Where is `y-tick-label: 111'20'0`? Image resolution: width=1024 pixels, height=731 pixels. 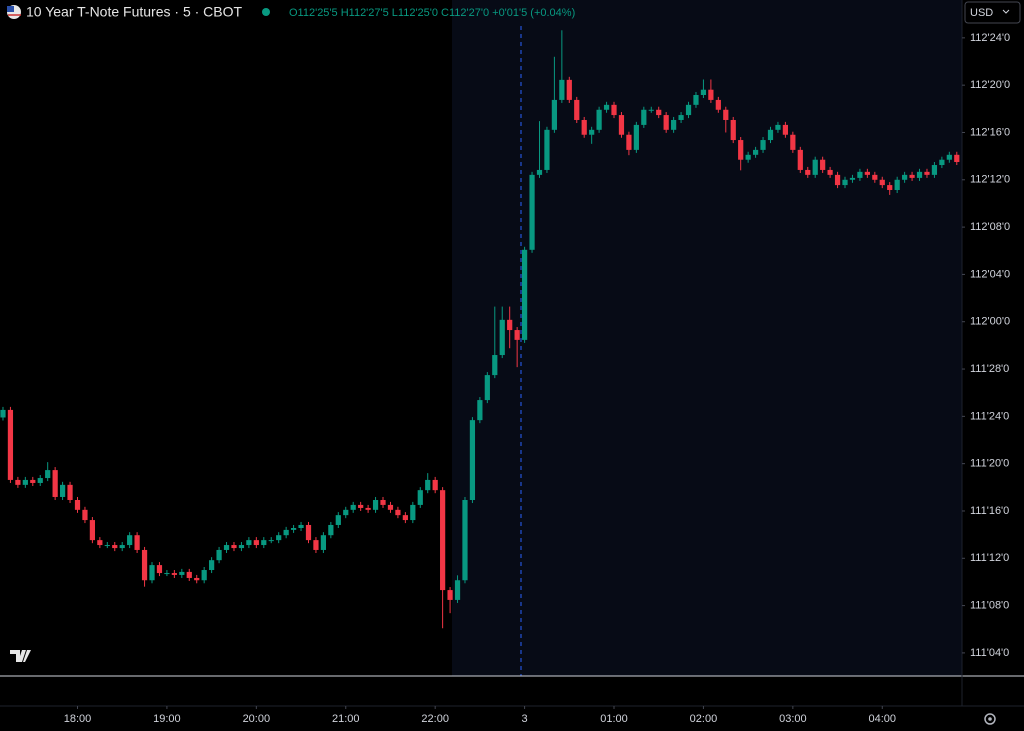
y-tick-label: 111'20'0 is located at coordinates (989, 464).